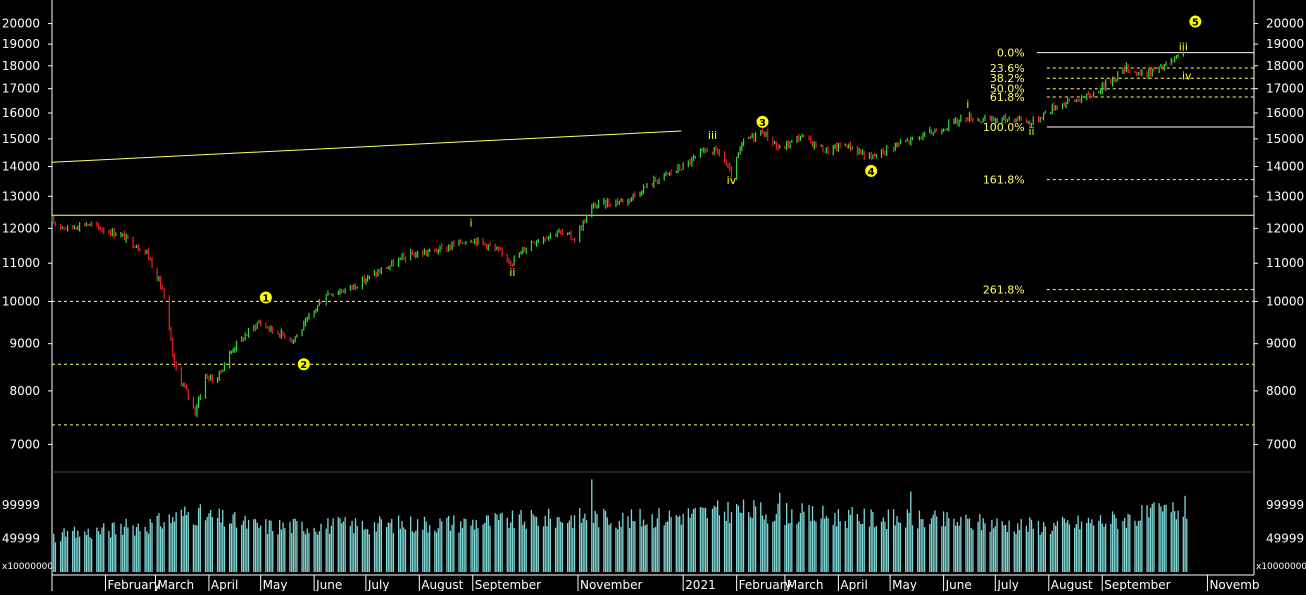  Describe the element at coordinates (1004, 180) in the screenshot. I see `fib-level-label: 161.8%` at that location.